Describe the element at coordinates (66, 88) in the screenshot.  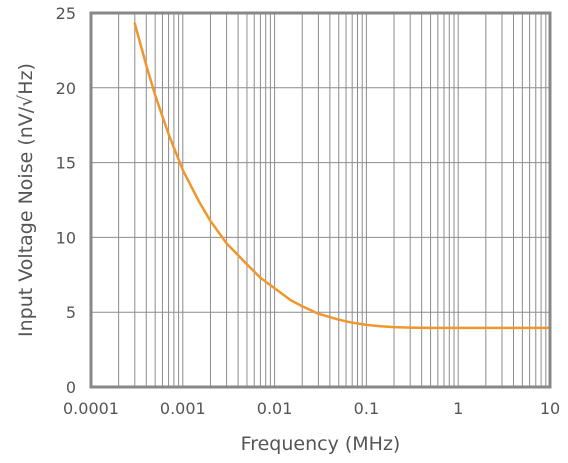
I see `y-tick-label: 20` at that location.